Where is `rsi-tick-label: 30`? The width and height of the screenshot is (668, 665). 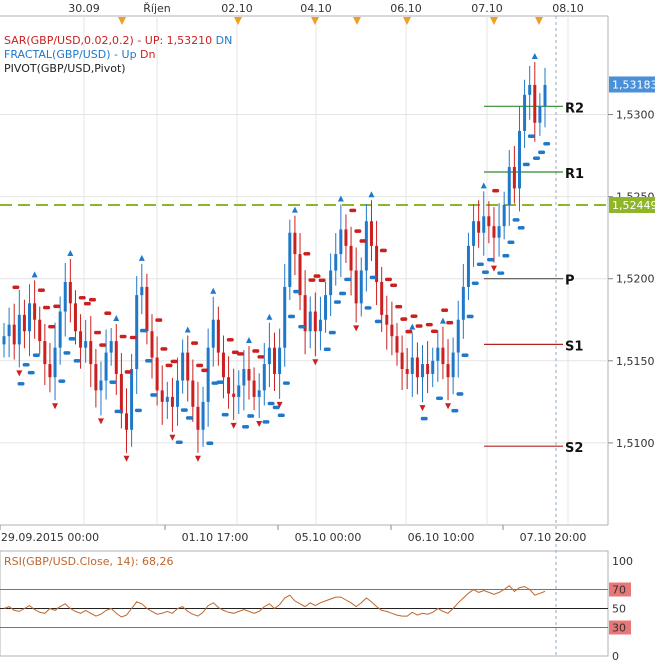 rsi-tick-label: 30 is located at coordinates (619, 628).